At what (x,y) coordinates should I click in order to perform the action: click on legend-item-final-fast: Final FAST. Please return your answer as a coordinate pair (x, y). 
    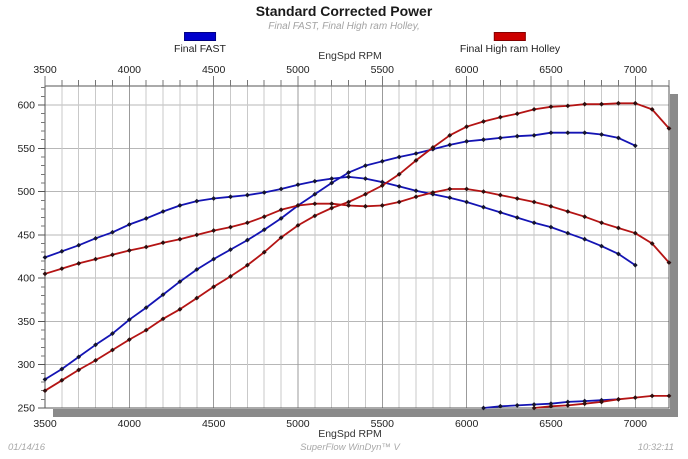
    Looking at the image, I should click on (200, 43).